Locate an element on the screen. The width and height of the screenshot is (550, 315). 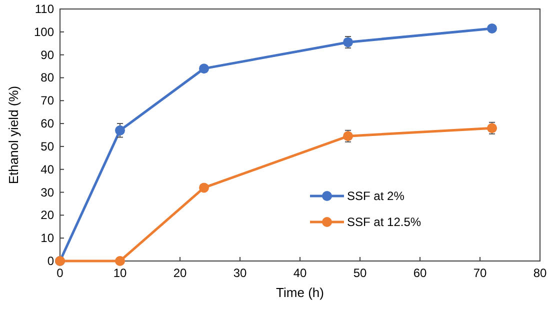
x-tick-label: 10 is located at coordinates (120, 273).